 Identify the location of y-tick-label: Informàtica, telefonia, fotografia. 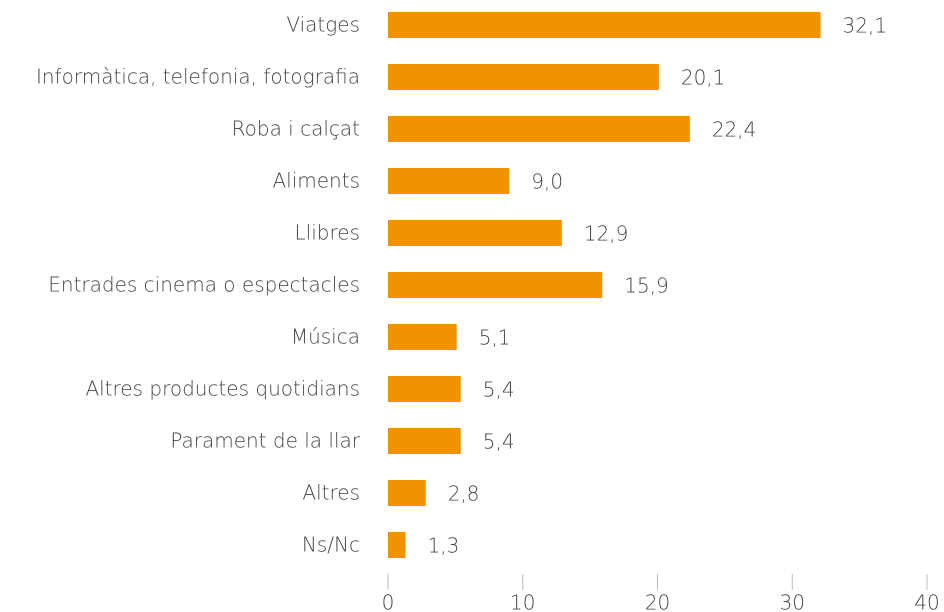
(198, 77).